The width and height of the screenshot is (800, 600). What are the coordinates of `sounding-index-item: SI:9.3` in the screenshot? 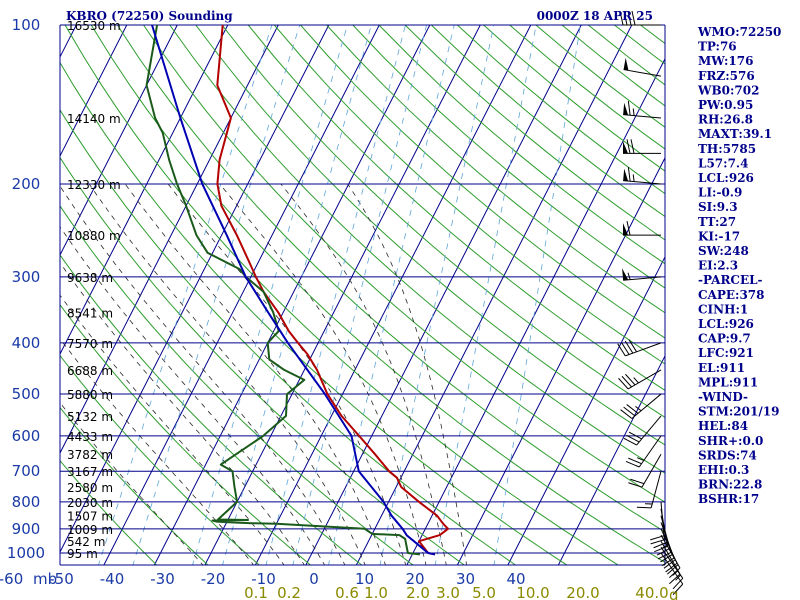 It's located at (718, 207).